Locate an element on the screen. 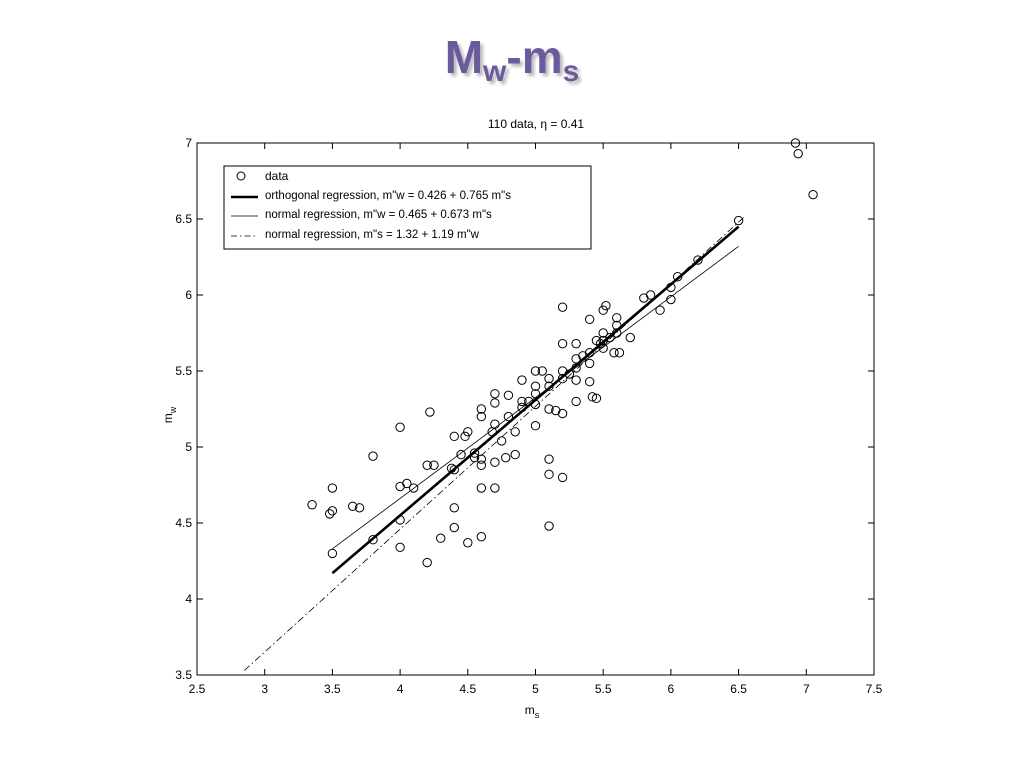 The width and height of the screenshot is (1024, 768). y-tick-label: 5 is located at coordinates (188, 447).